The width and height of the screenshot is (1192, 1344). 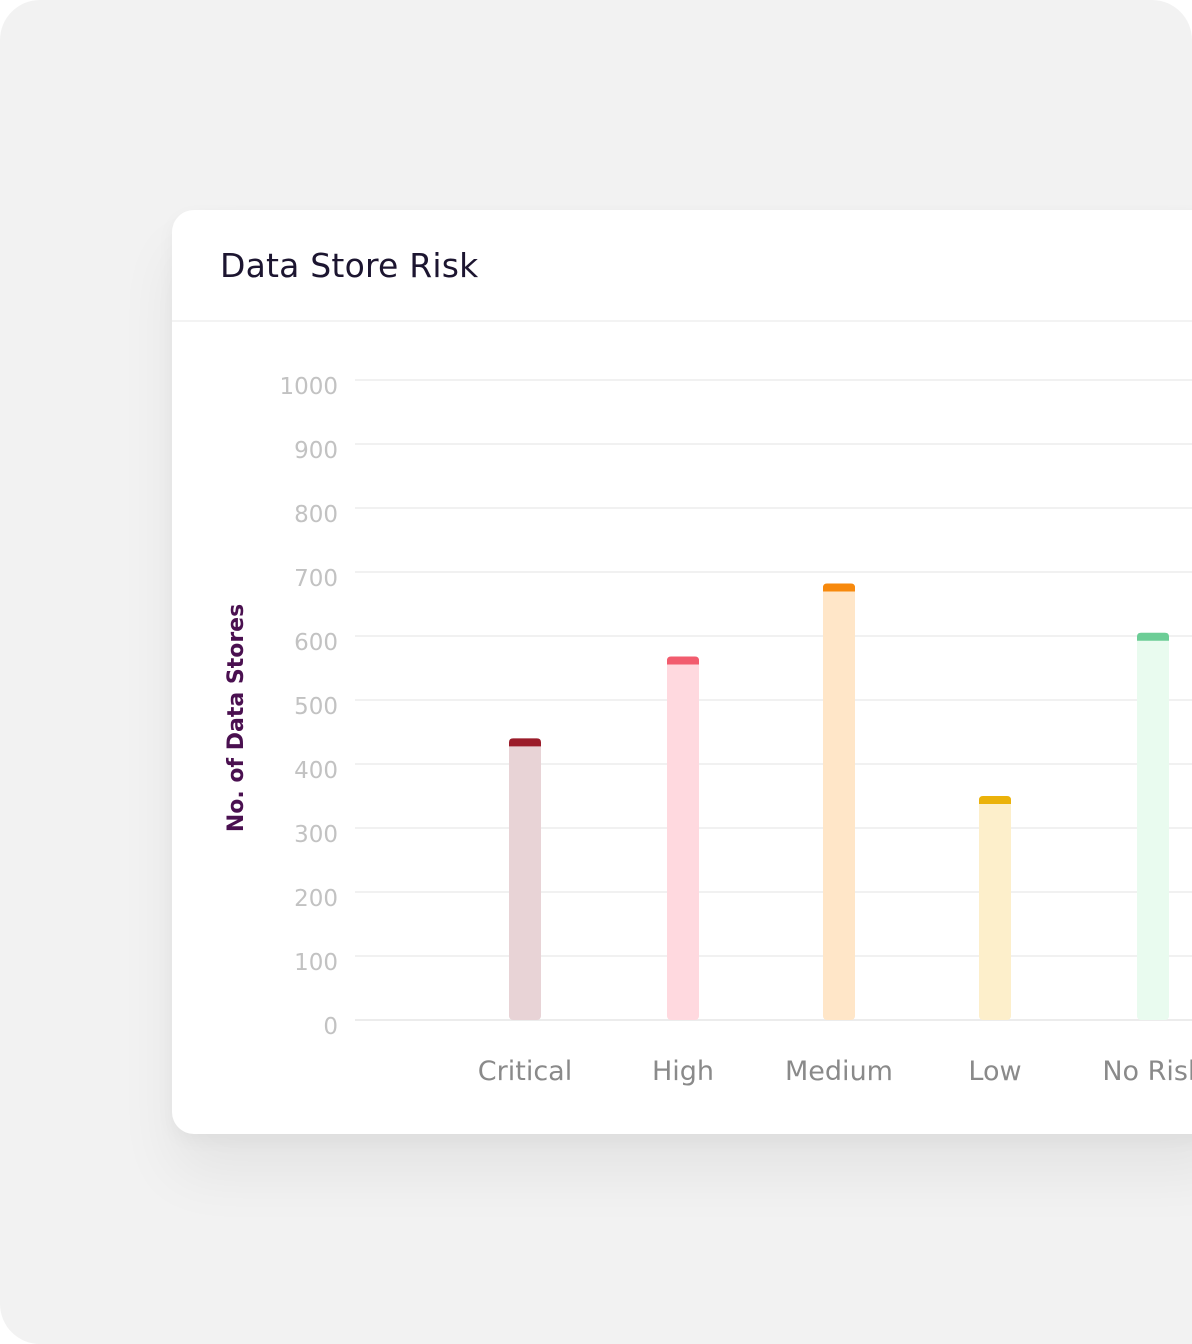 What do you see at coordinates (839, 587) in the screenshot?
I see `bar-cap-medium` at bounding box center [839, 587].